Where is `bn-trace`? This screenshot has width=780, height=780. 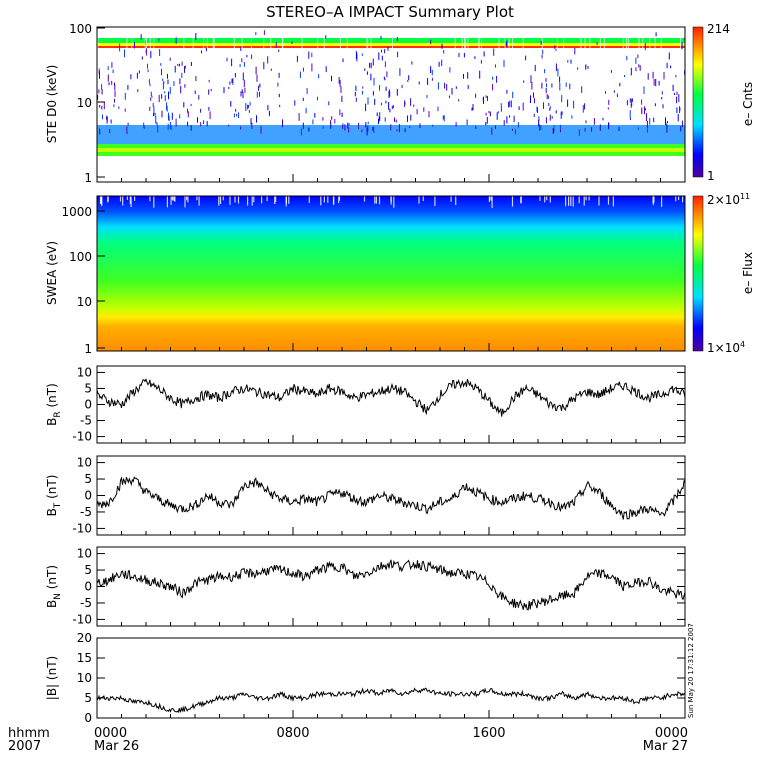 bn-trace is located at coordinates (391, 585).